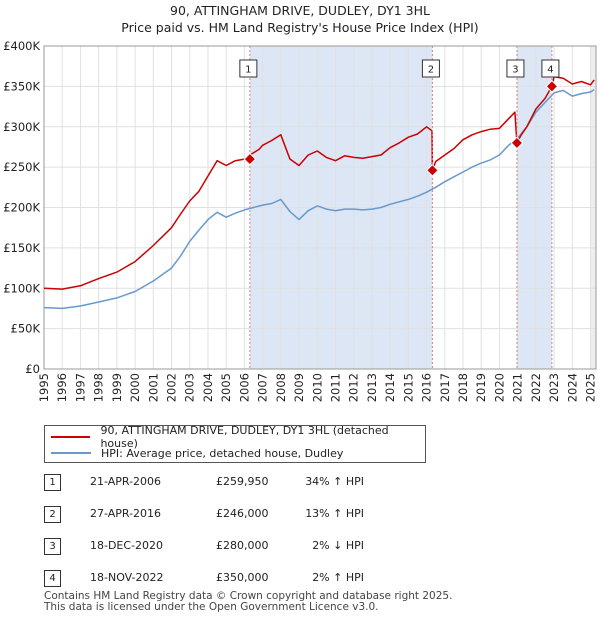  What do you see at coordinates (317, 387) in the screenshot?
I see `x-tick-label: 2010` at bounding box center [317, 387].